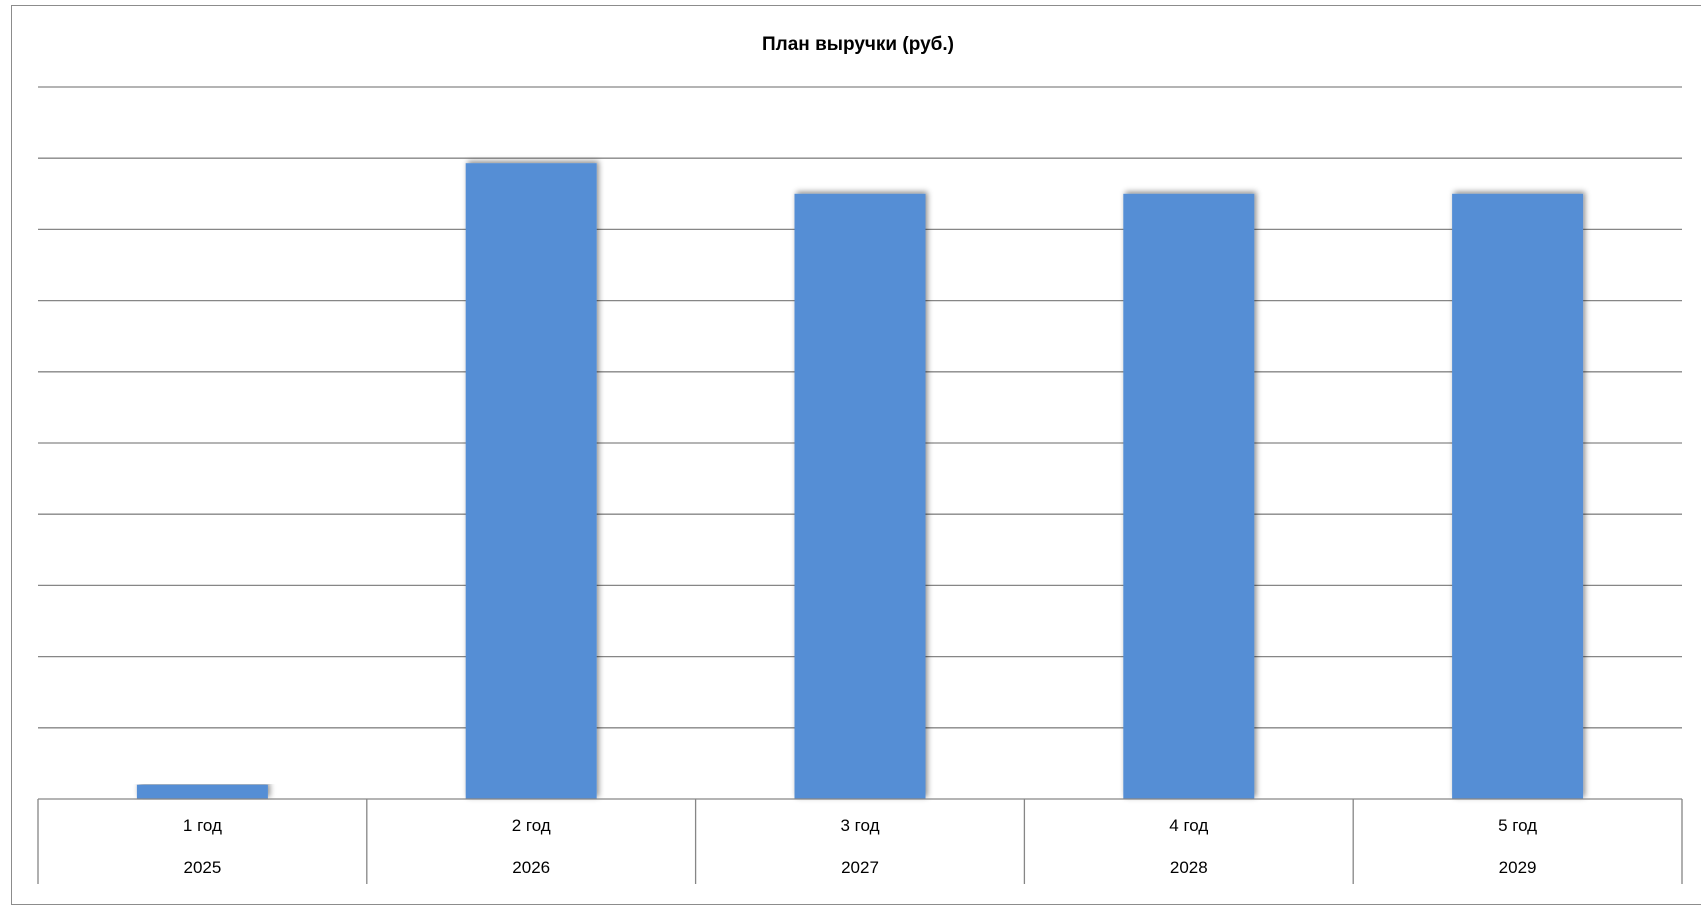 The height and width of the screenshot is (905, 1701). I want to click on x-tick-label: 3 год, so click(859, 825).